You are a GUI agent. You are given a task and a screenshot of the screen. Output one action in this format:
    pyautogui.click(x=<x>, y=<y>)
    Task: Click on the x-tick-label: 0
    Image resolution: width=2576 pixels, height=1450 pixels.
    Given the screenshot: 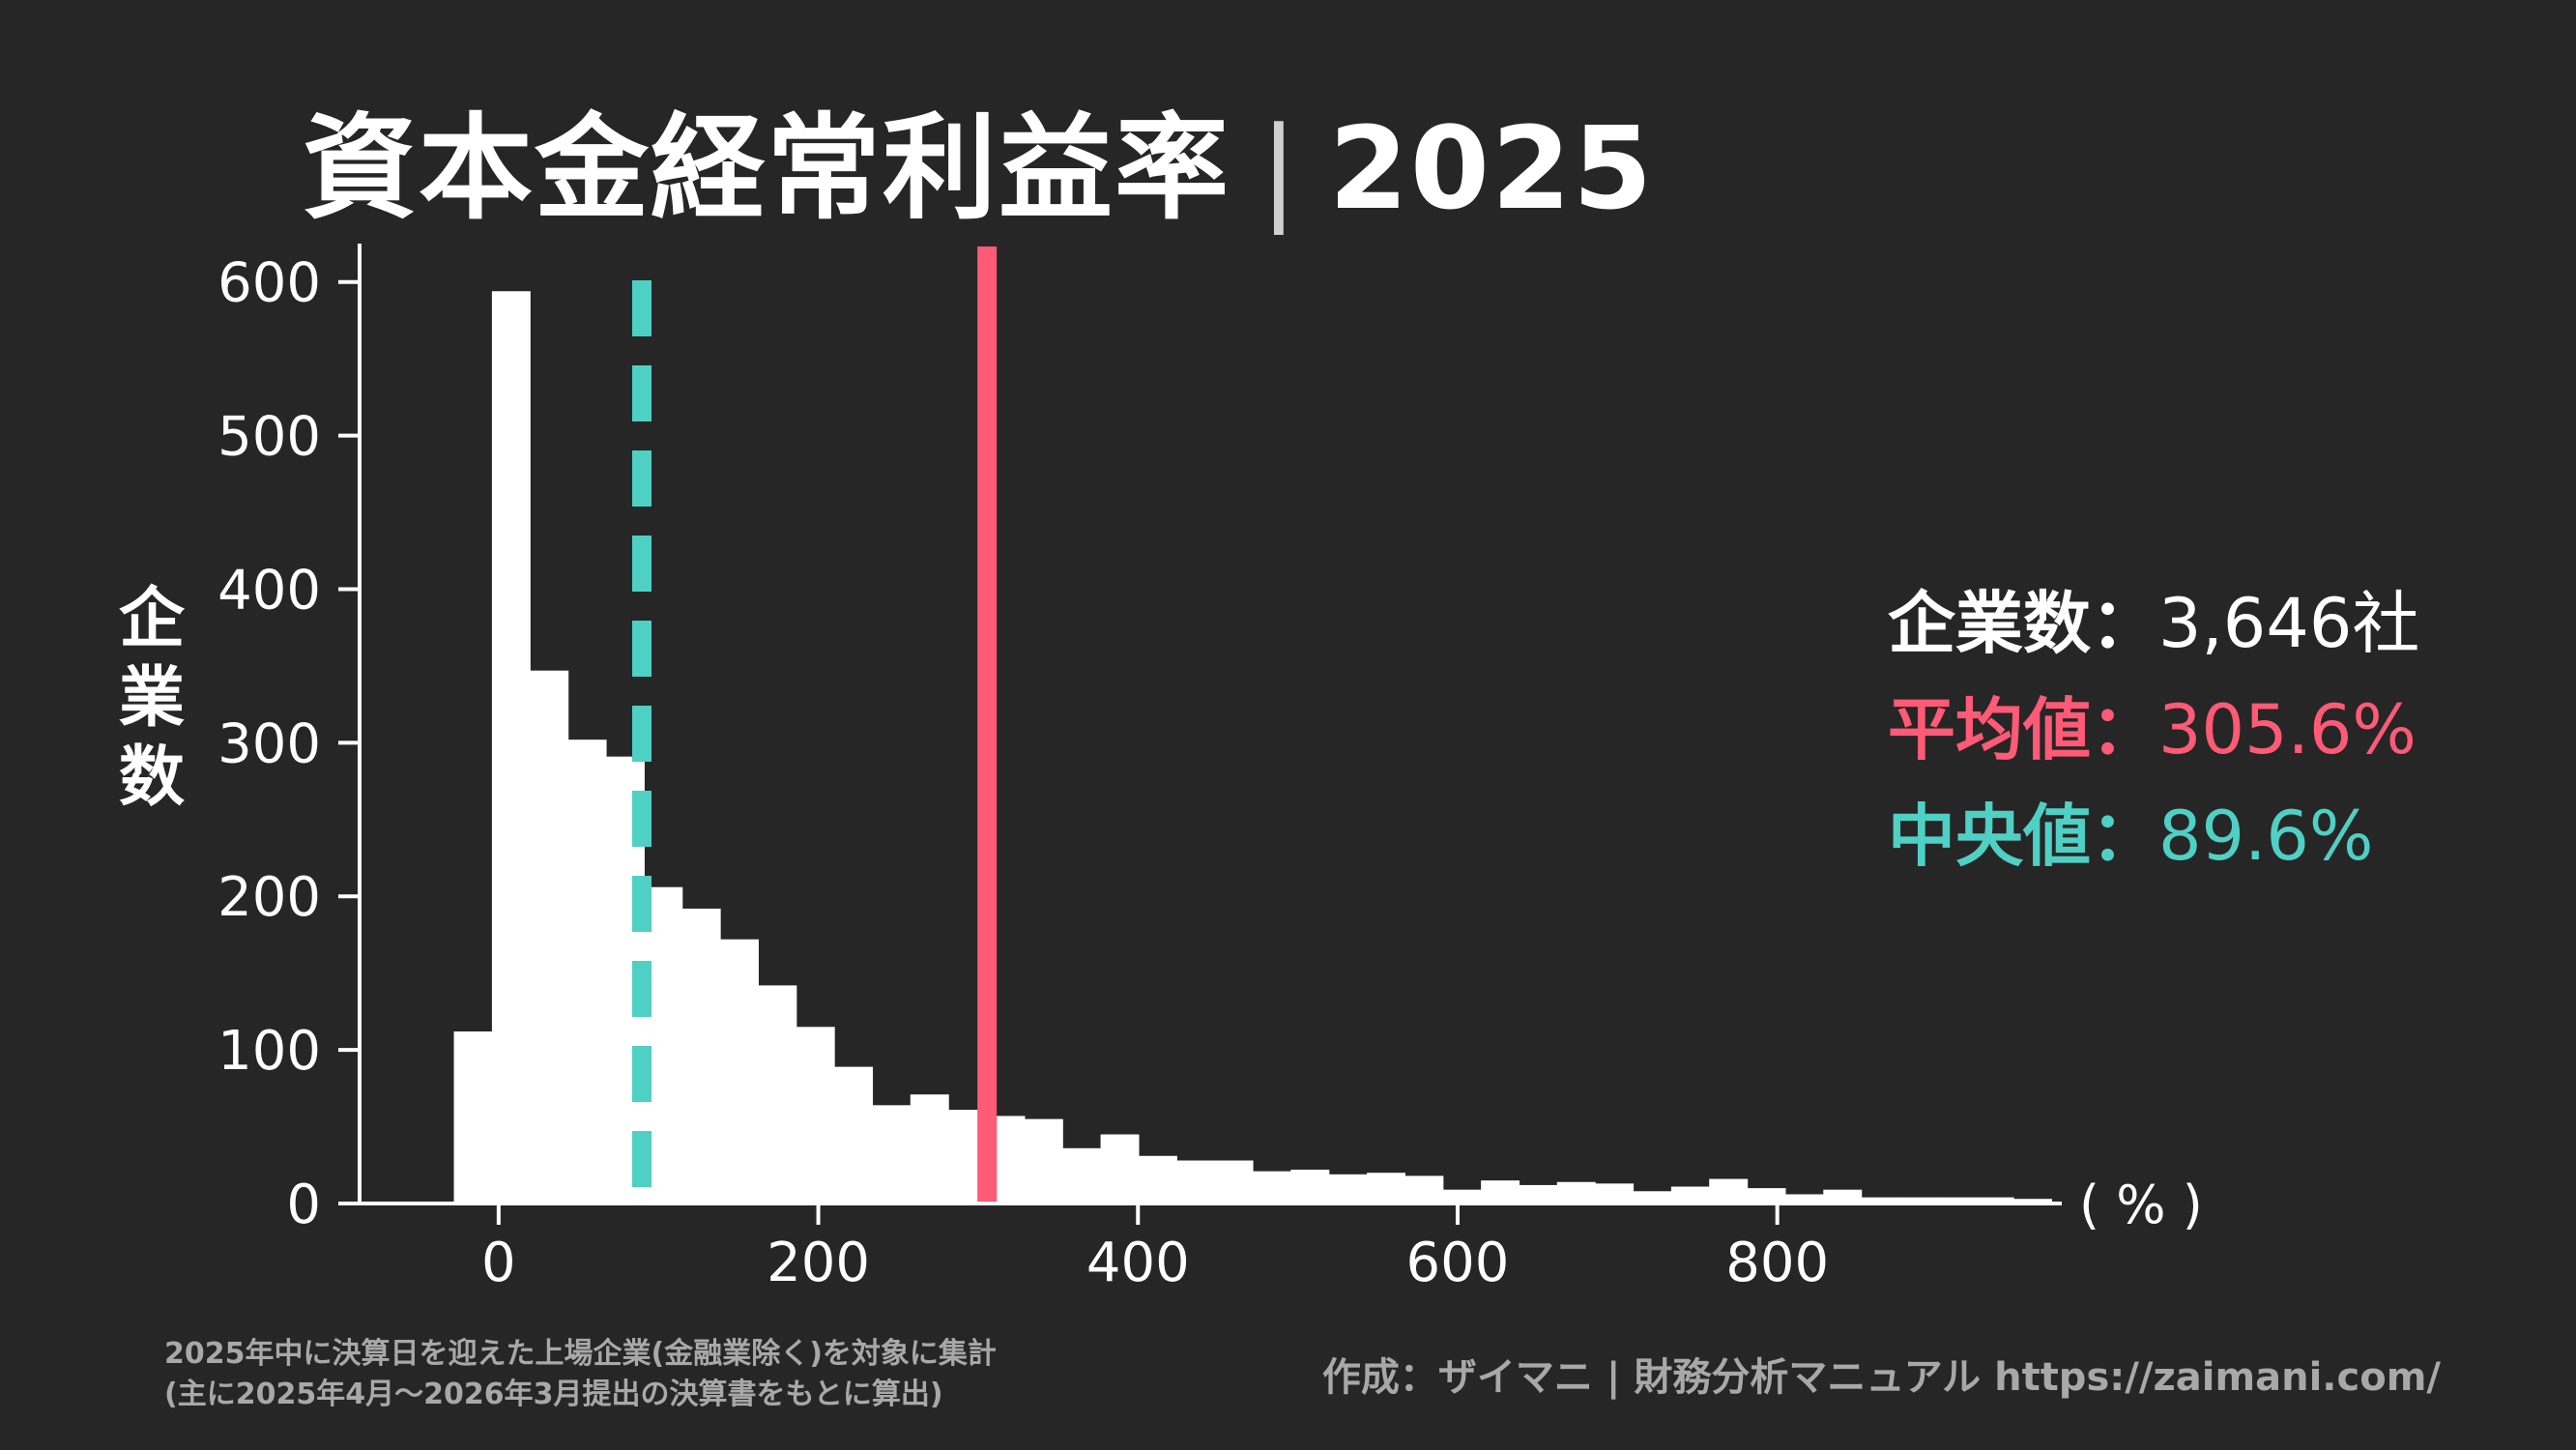 What is the action you would take?
    pyautogui.click(x=498, y=1263)
    